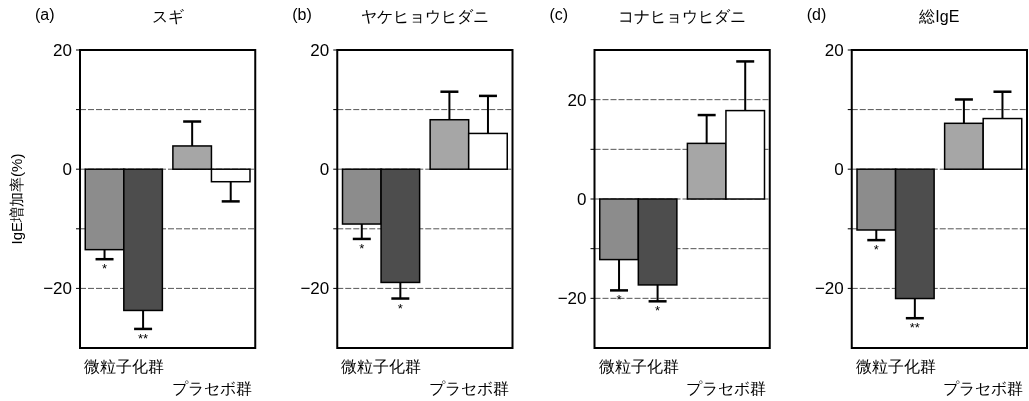 This screenshot has width=1029, height=401. I want to click on y-axis-title: IgE増加率(%), so click(16, 199).